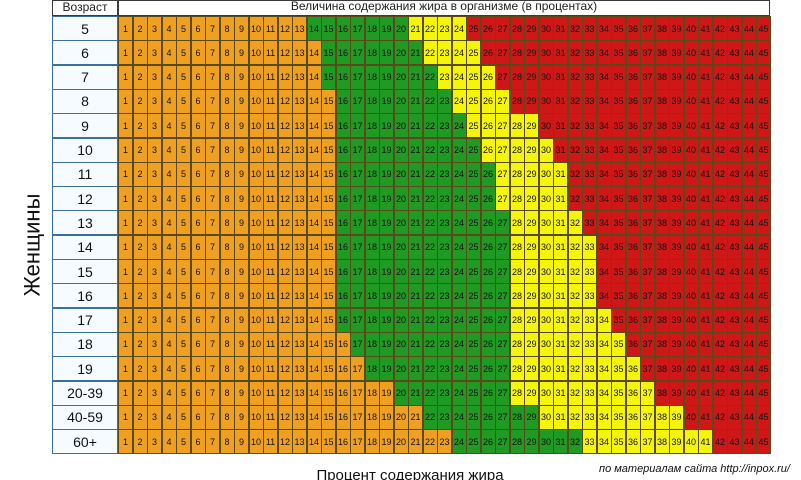  What do you see at coordinates (256, 320) in the screenshot?
I see `grid-cell: 10` at bounding box center [256, 320].